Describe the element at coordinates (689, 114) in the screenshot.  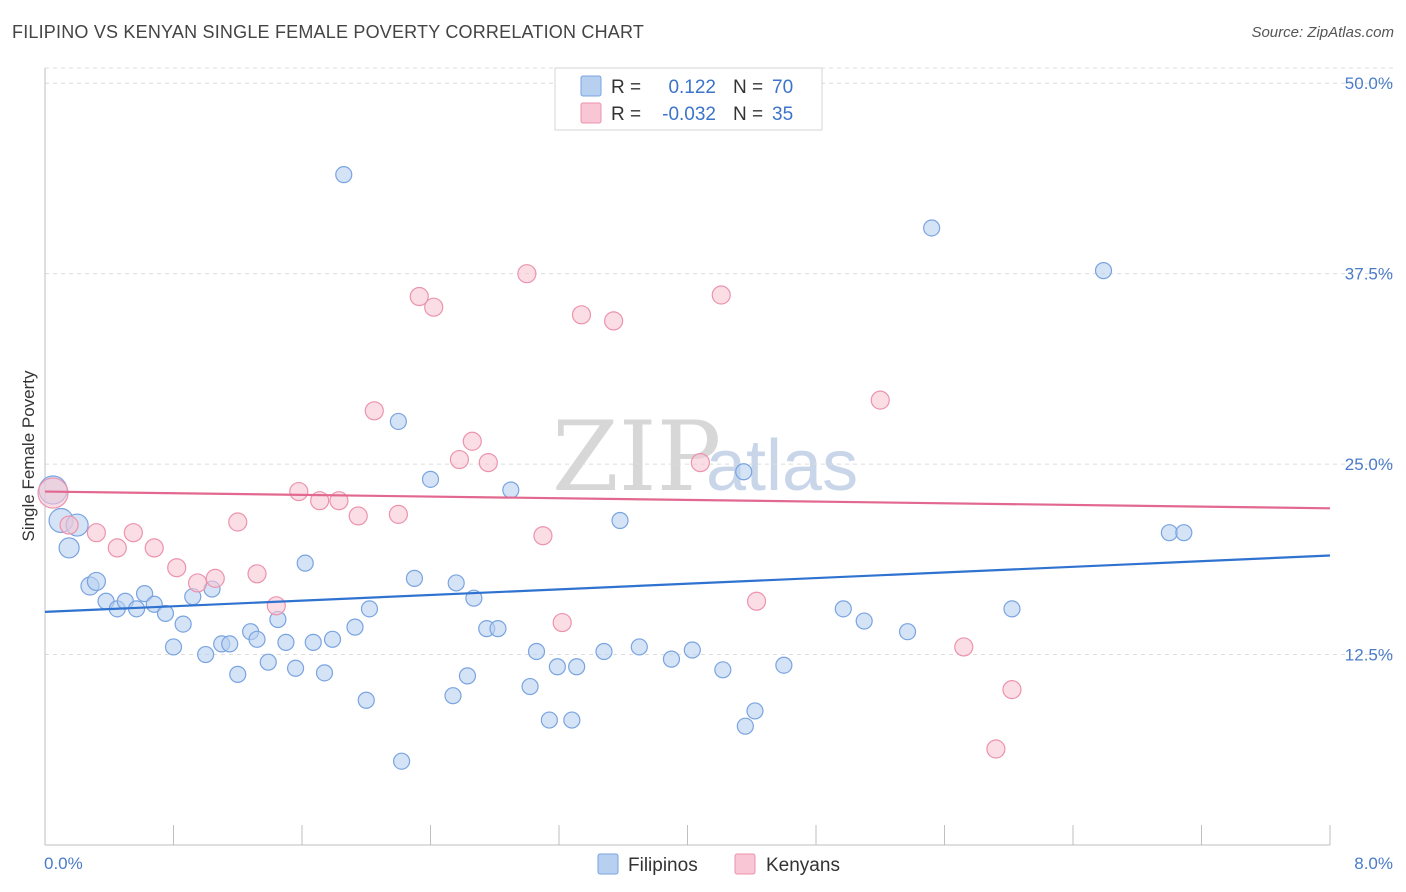
I see `legend-r-value-kenyans: -0.032` at that location.